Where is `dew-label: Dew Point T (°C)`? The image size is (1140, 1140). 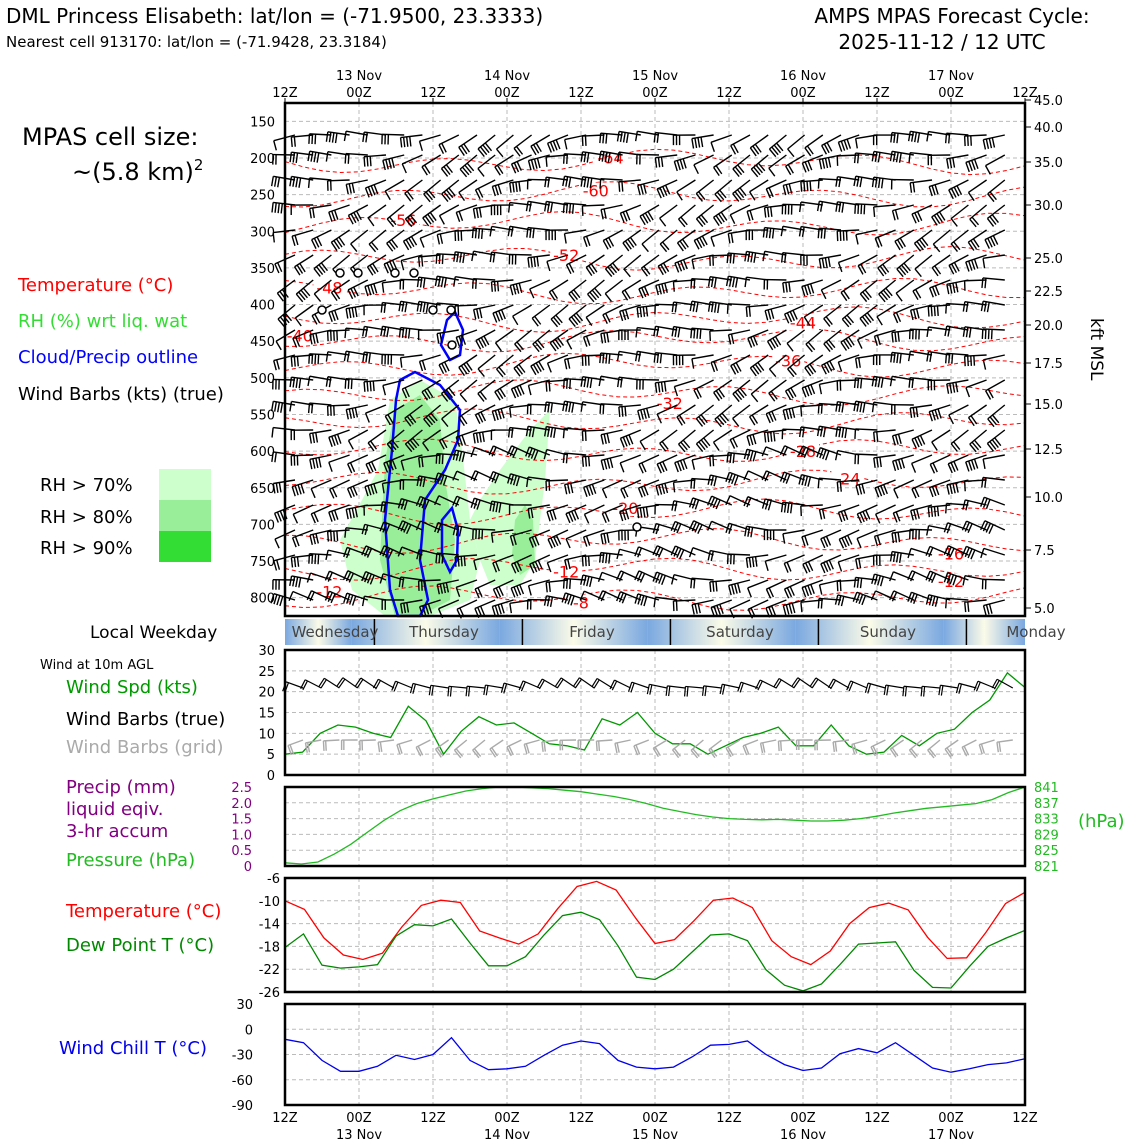
dew-label: Dew Point T (°C) is located at coordinates (140, 945).